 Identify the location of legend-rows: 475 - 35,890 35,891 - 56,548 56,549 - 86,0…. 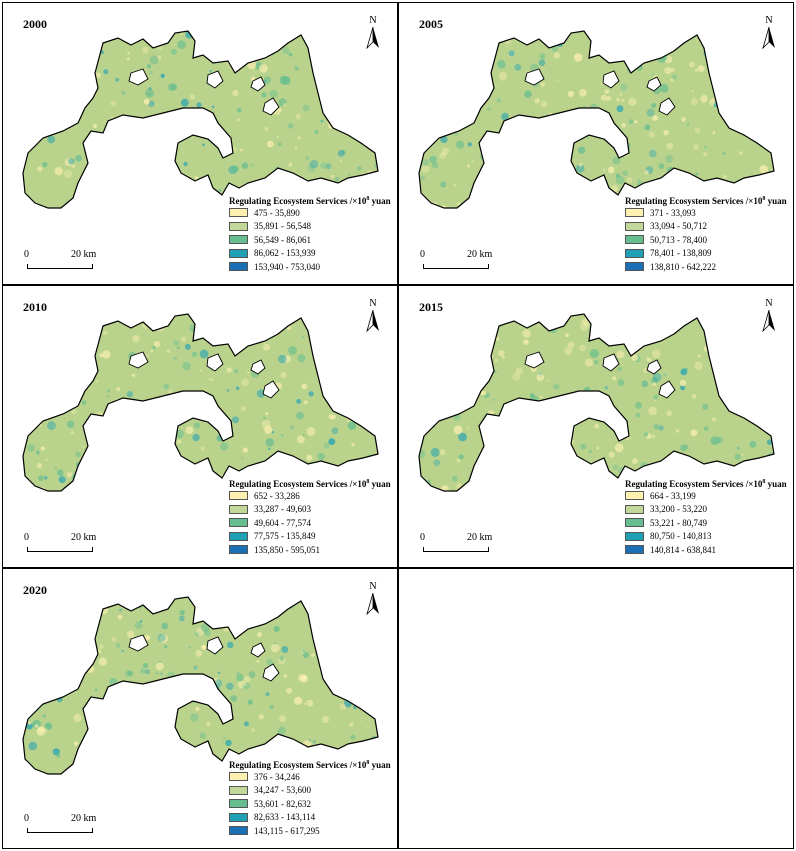
(310, 240).